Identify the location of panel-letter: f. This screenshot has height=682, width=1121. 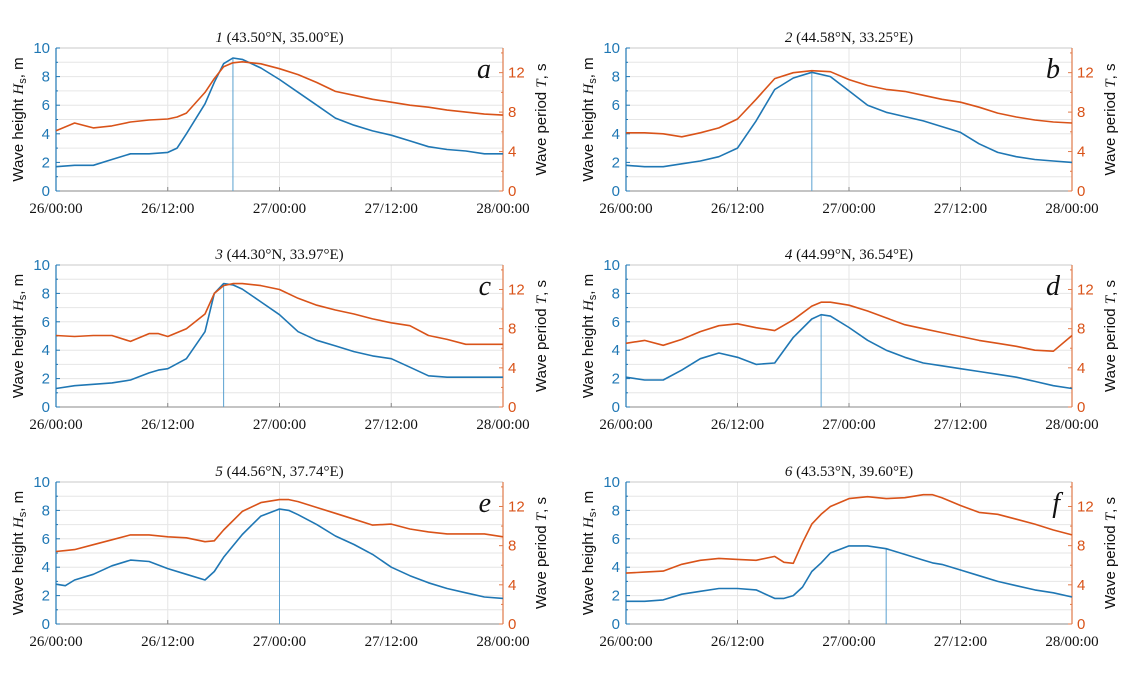
(1057, 503).